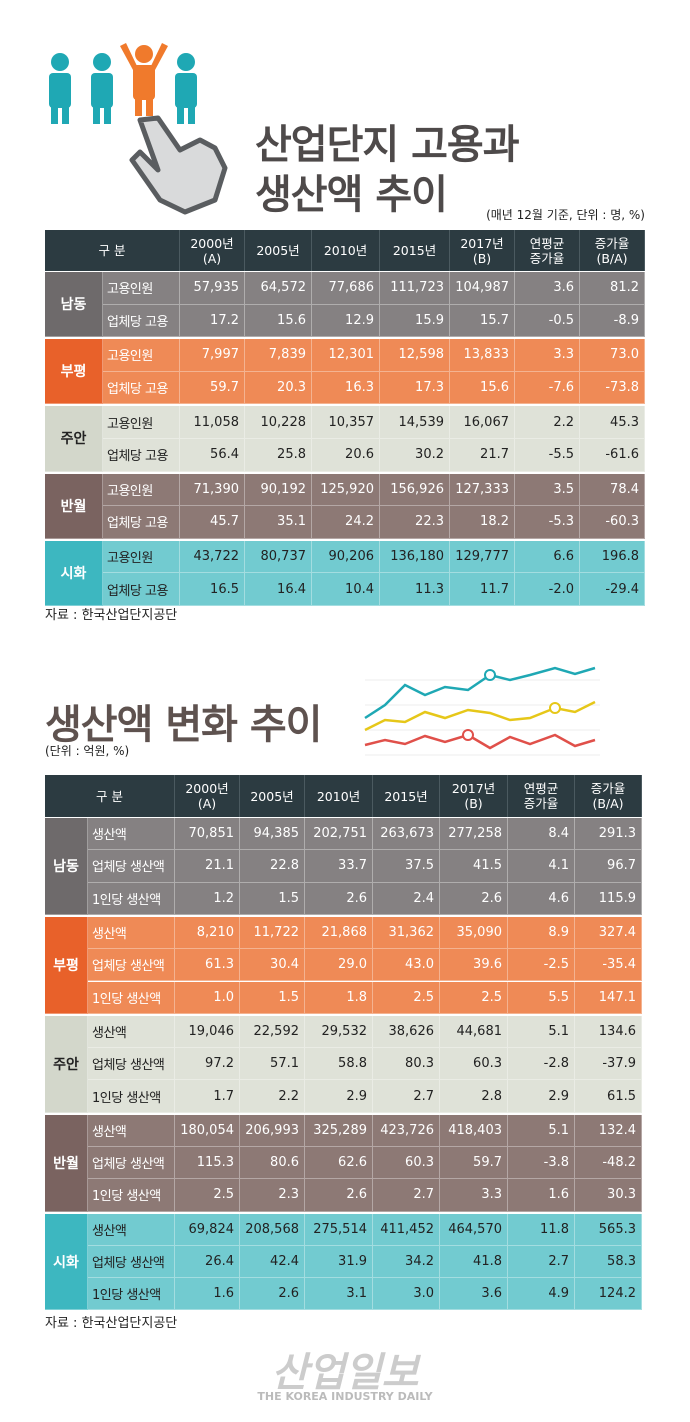 The image size is (690, 1422). I want to click on value-cell: 3.1, so click(339, 1294).